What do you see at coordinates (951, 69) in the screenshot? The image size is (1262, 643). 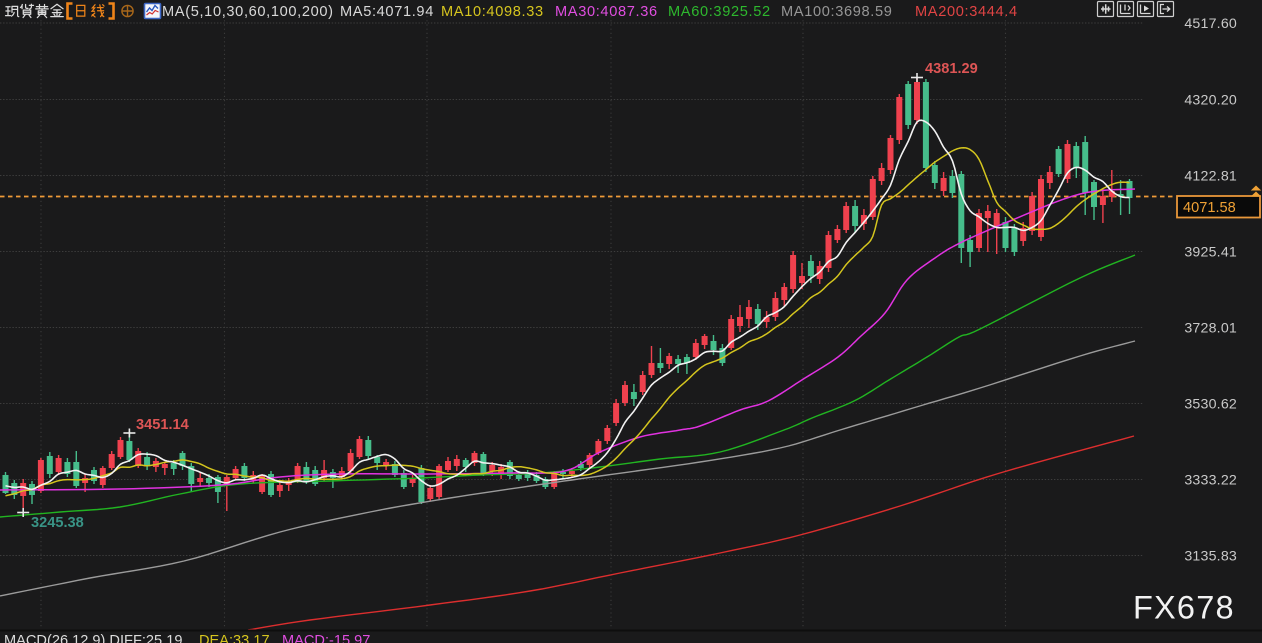 I see `svg-text: 4381.29` at bounding box center [951, 69].